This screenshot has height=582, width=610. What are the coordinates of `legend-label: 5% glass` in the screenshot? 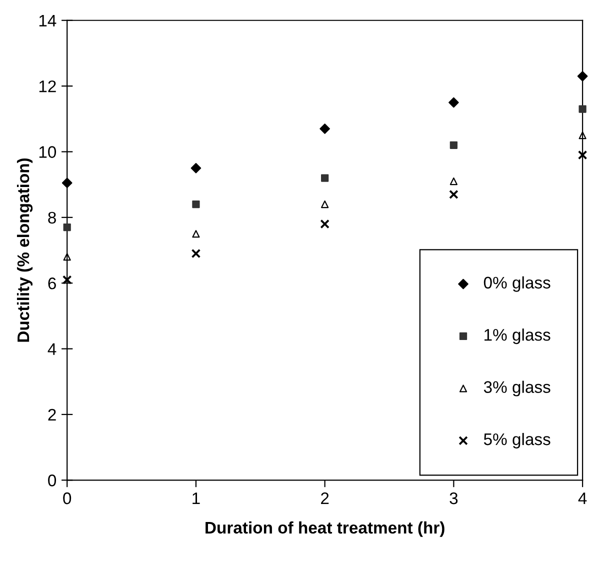 It's located at (517, 440).